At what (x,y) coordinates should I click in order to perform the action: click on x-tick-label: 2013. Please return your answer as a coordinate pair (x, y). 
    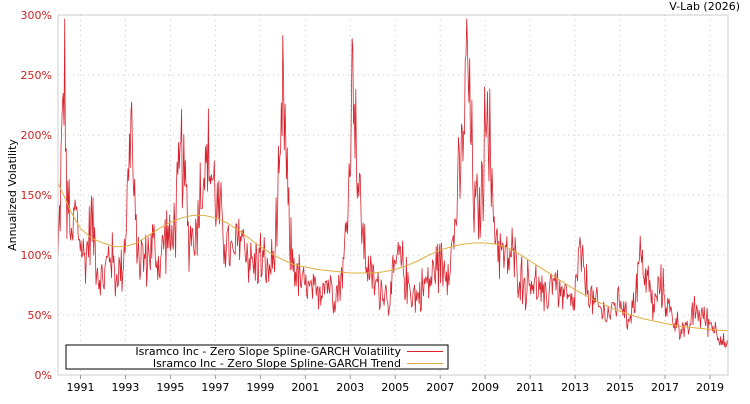
    Looking at the image, I should click on (575, 387).